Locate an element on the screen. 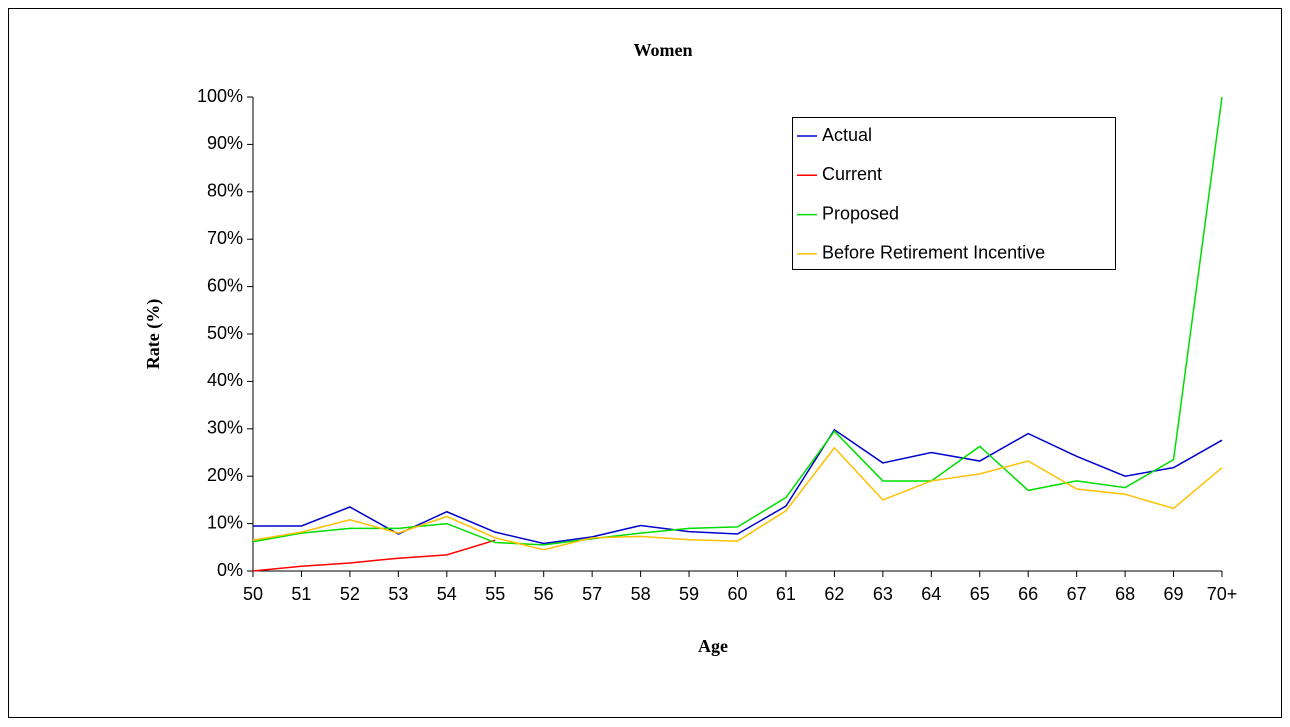 This screenshot has width=1290, height=727. x-tick-label: 52 is located at coordinates (350, 594).